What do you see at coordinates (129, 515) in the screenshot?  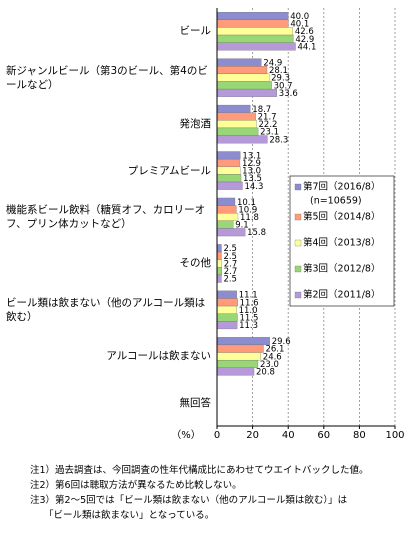 I see `note: 「ビール類は飲まない」となっている。` at bounding box center [129, 515].